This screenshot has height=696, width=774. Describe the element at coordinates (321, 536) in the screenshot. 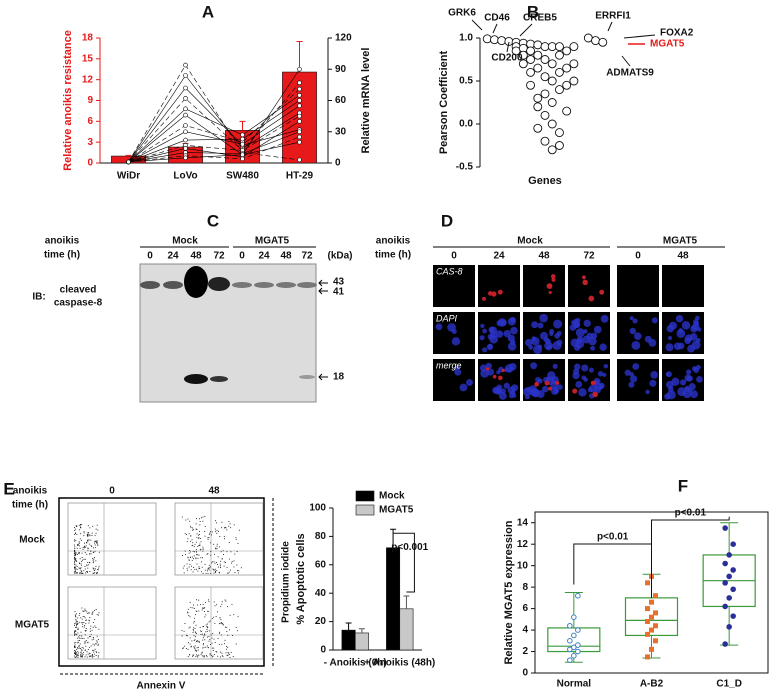

I see `y-tick-label: 80` at that location.